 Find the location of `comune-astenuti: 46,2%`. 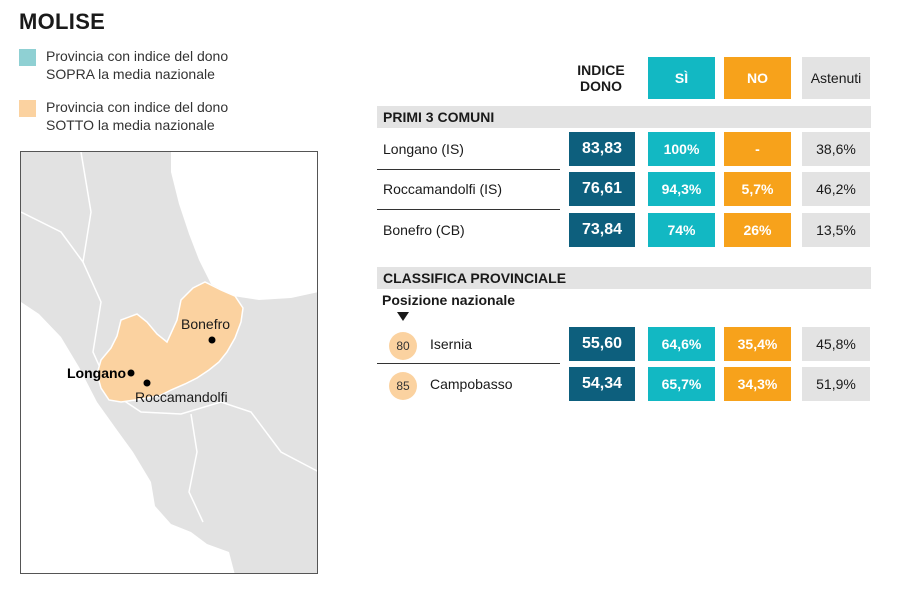

comune-astenuti: 46,2% is located at coordinates (836, 189).